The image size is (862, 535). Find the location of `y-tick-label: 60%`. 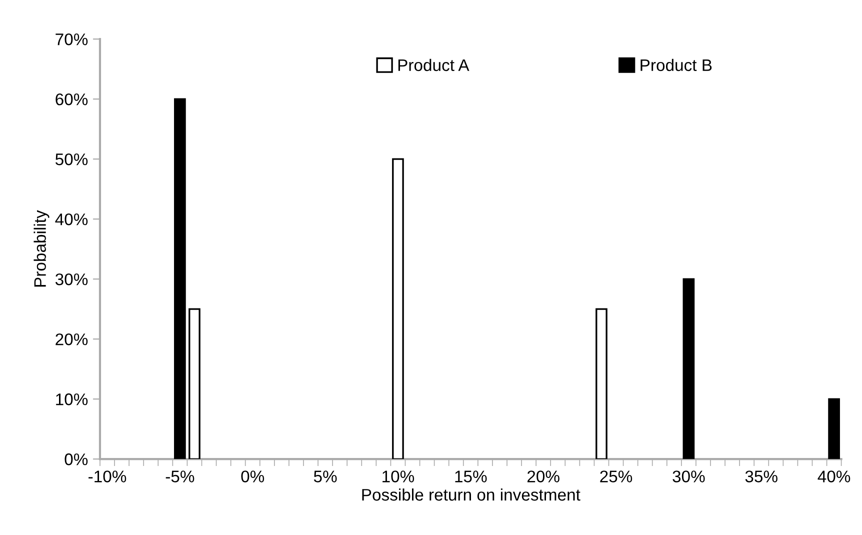

y-tick-label: 60% is located at coordinates (72, 99).